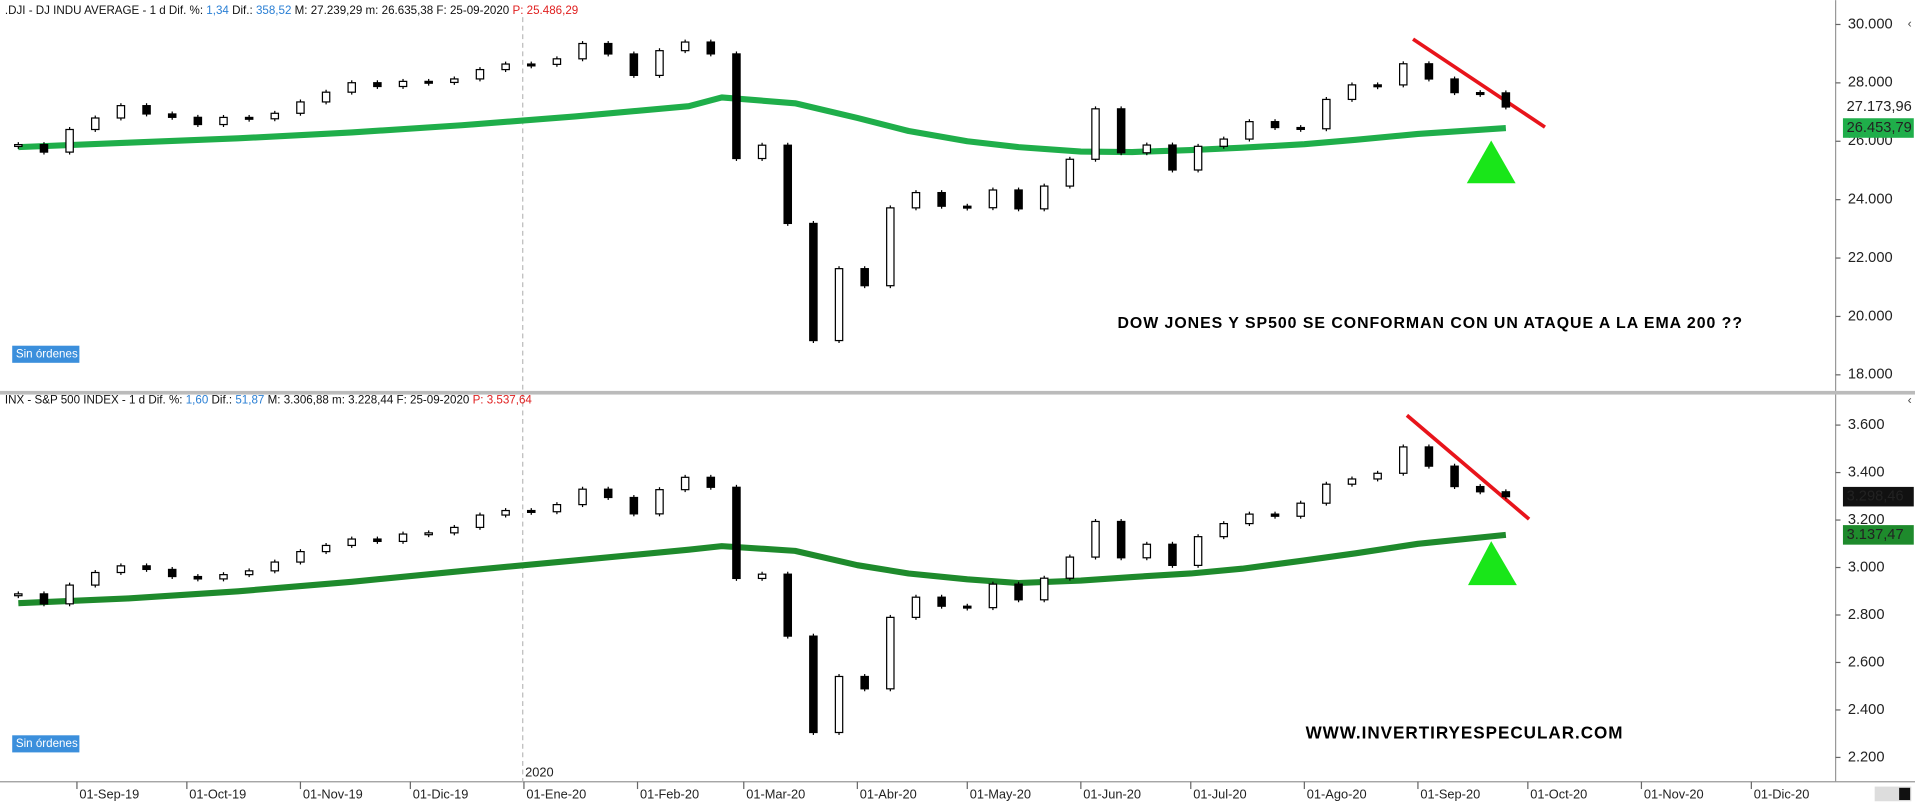 The height and width of the screenshot is (810, 1915). I want to click on annotation: WWW.INVERTIRYESPECULAR.COM, so click(1465, 733).